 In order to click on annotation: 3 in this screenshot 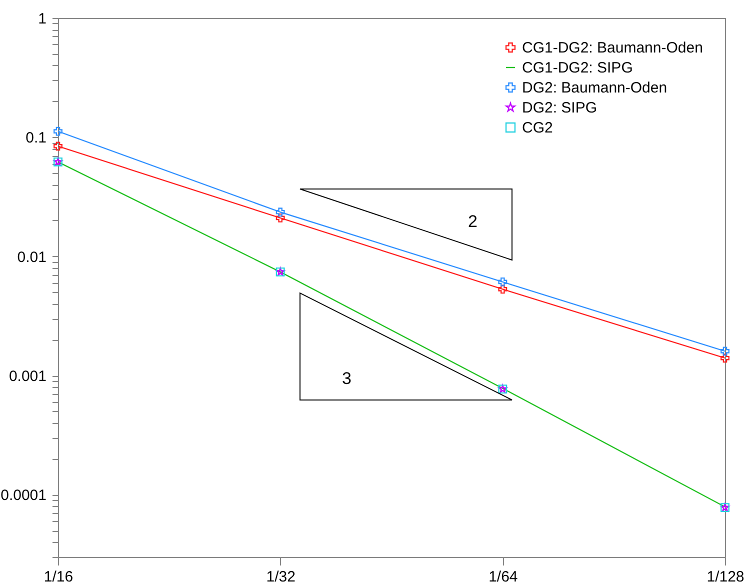, I will do `click(347, 378)`.